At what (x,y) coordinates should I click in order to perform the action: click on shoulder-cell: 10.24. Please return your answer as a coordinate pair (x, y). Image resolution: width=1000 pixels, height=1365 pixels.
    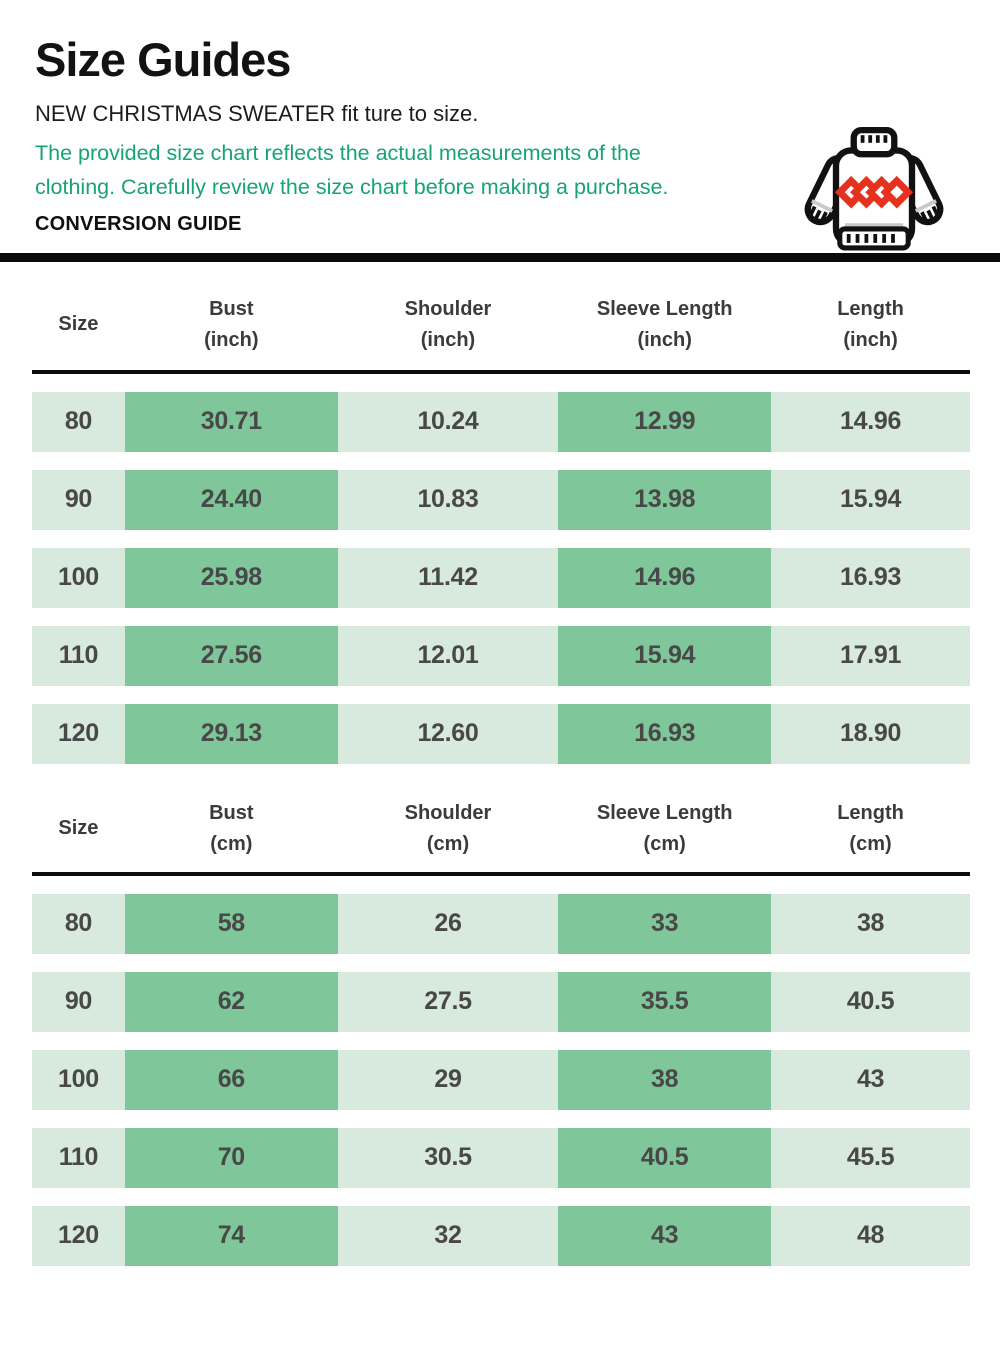
    Looking at the image, I should click on (448, 421).